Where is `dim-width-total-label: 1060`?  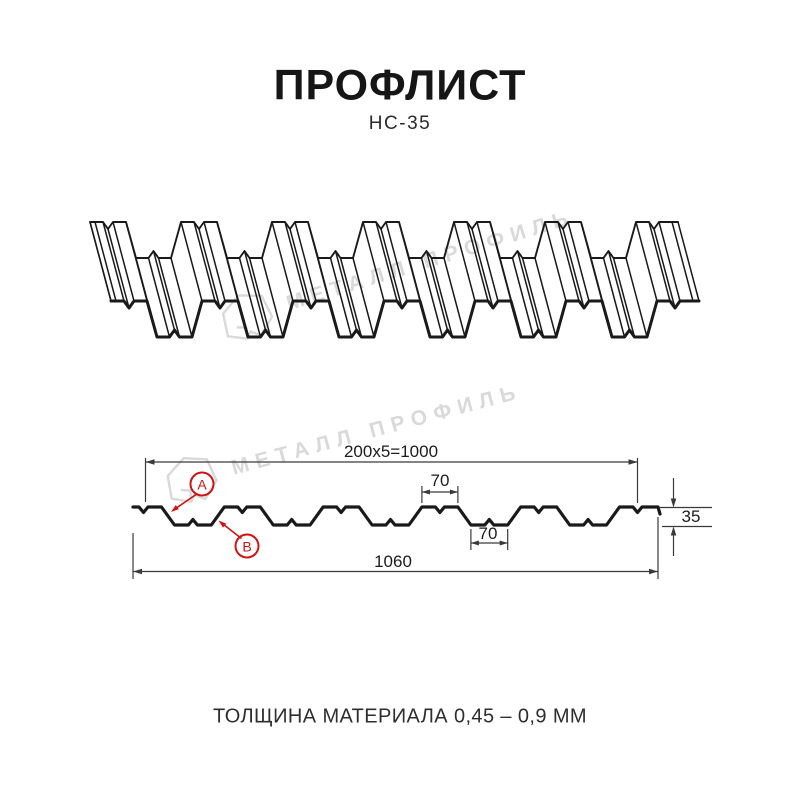
dim-width-total-label: 1060 is located at coordinates (393, 561).